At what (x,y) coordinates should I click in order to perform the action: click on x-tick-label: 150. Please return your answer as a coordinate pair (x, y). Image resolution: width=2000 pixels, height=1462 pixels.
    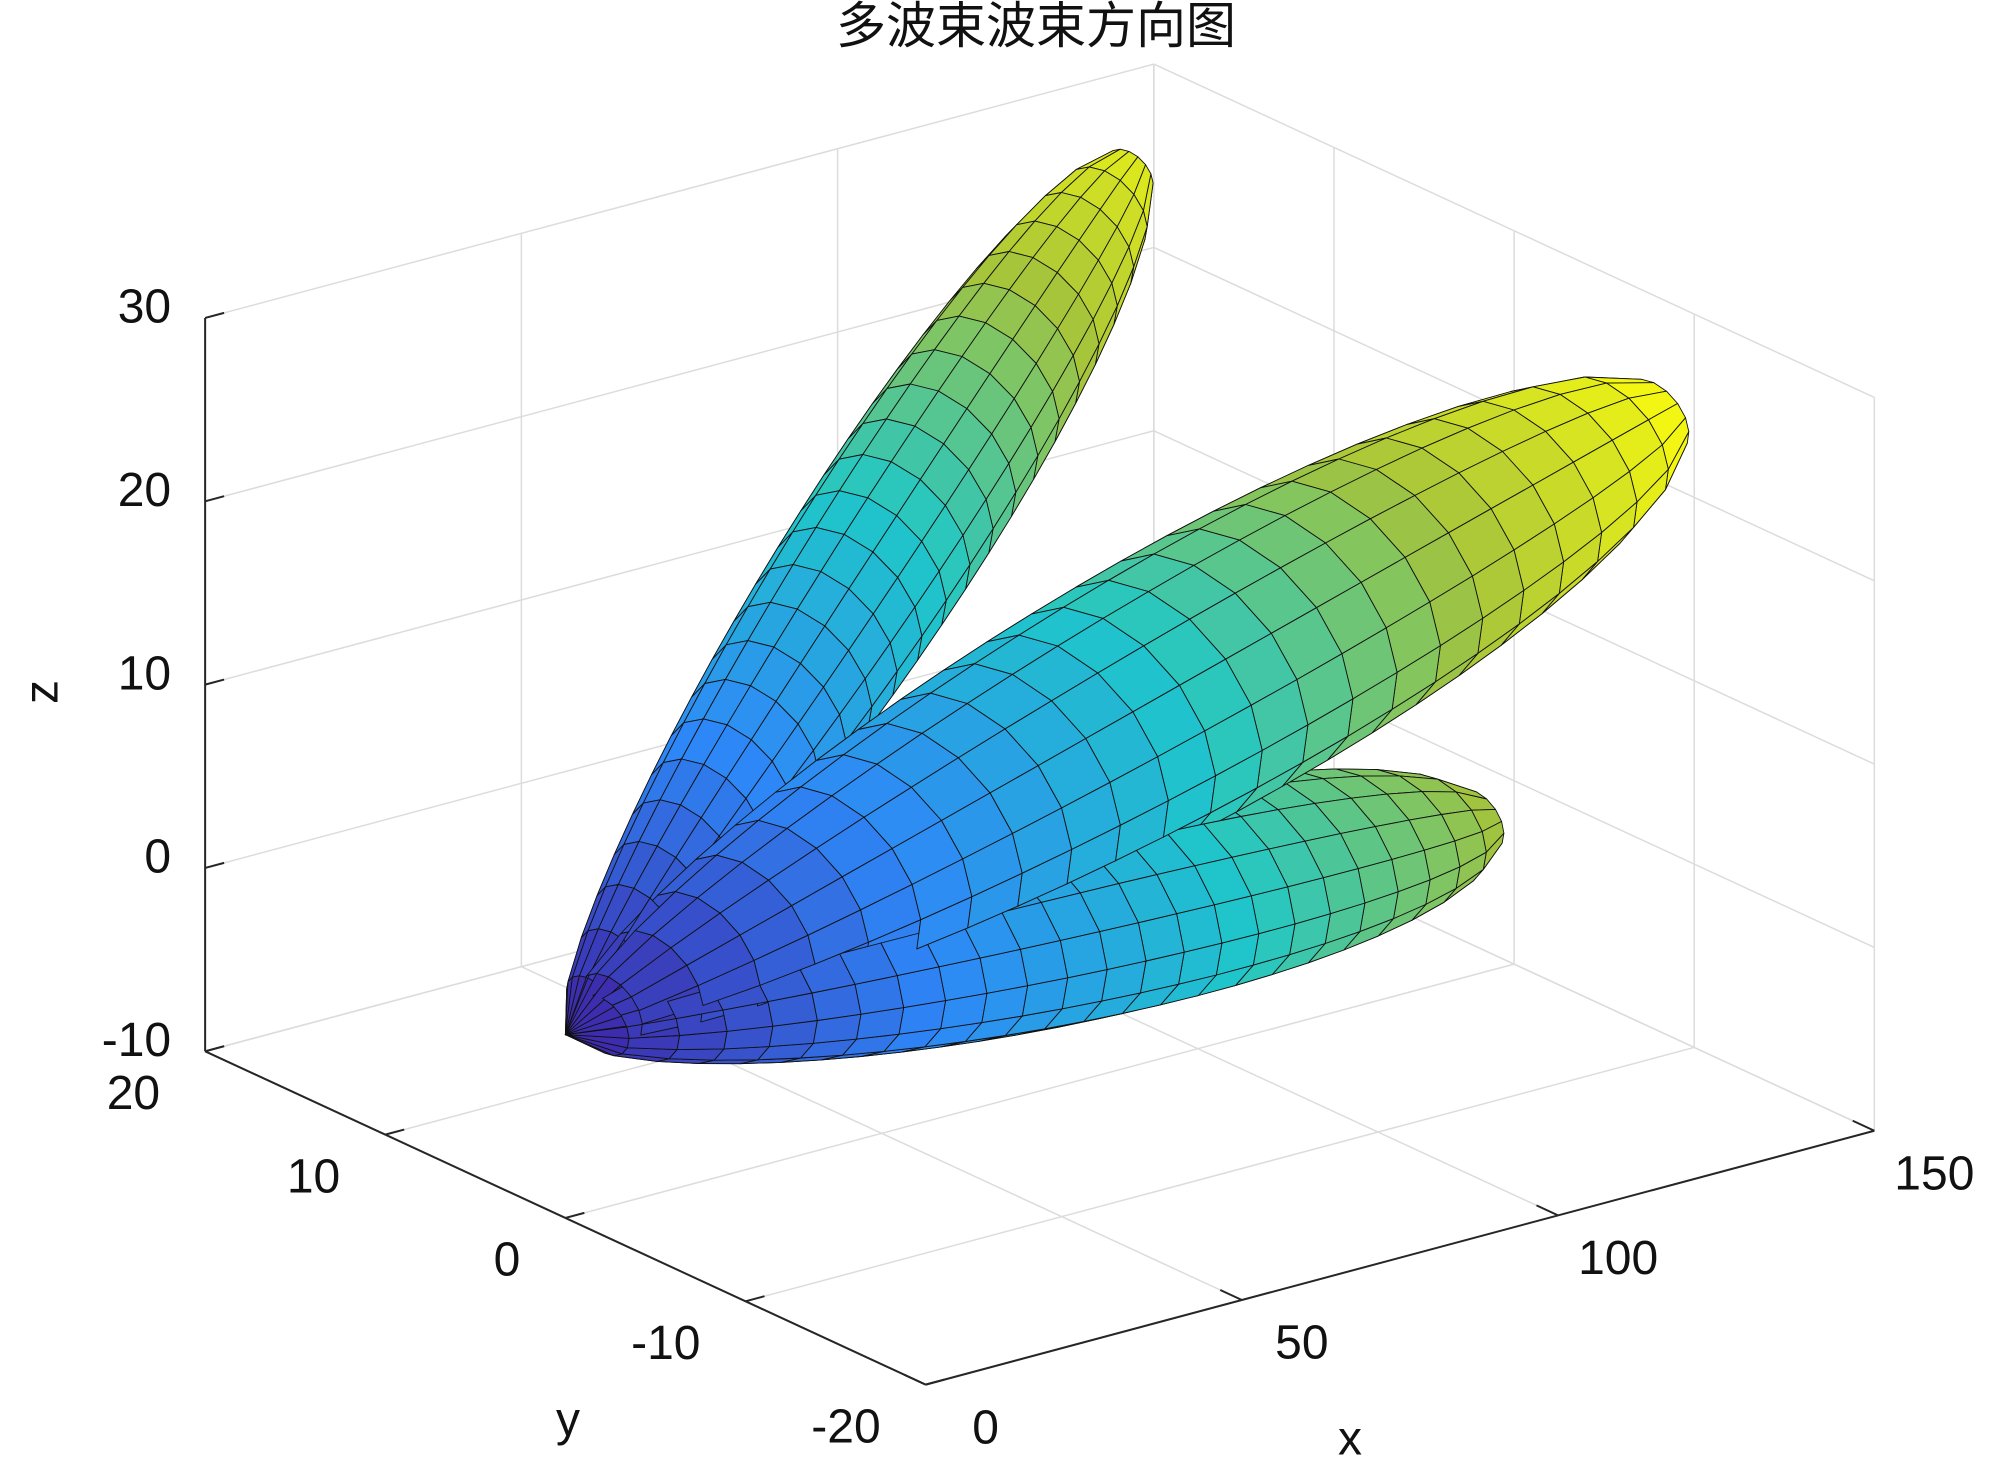
    Looking at the image, I should click on (1934, 1173).